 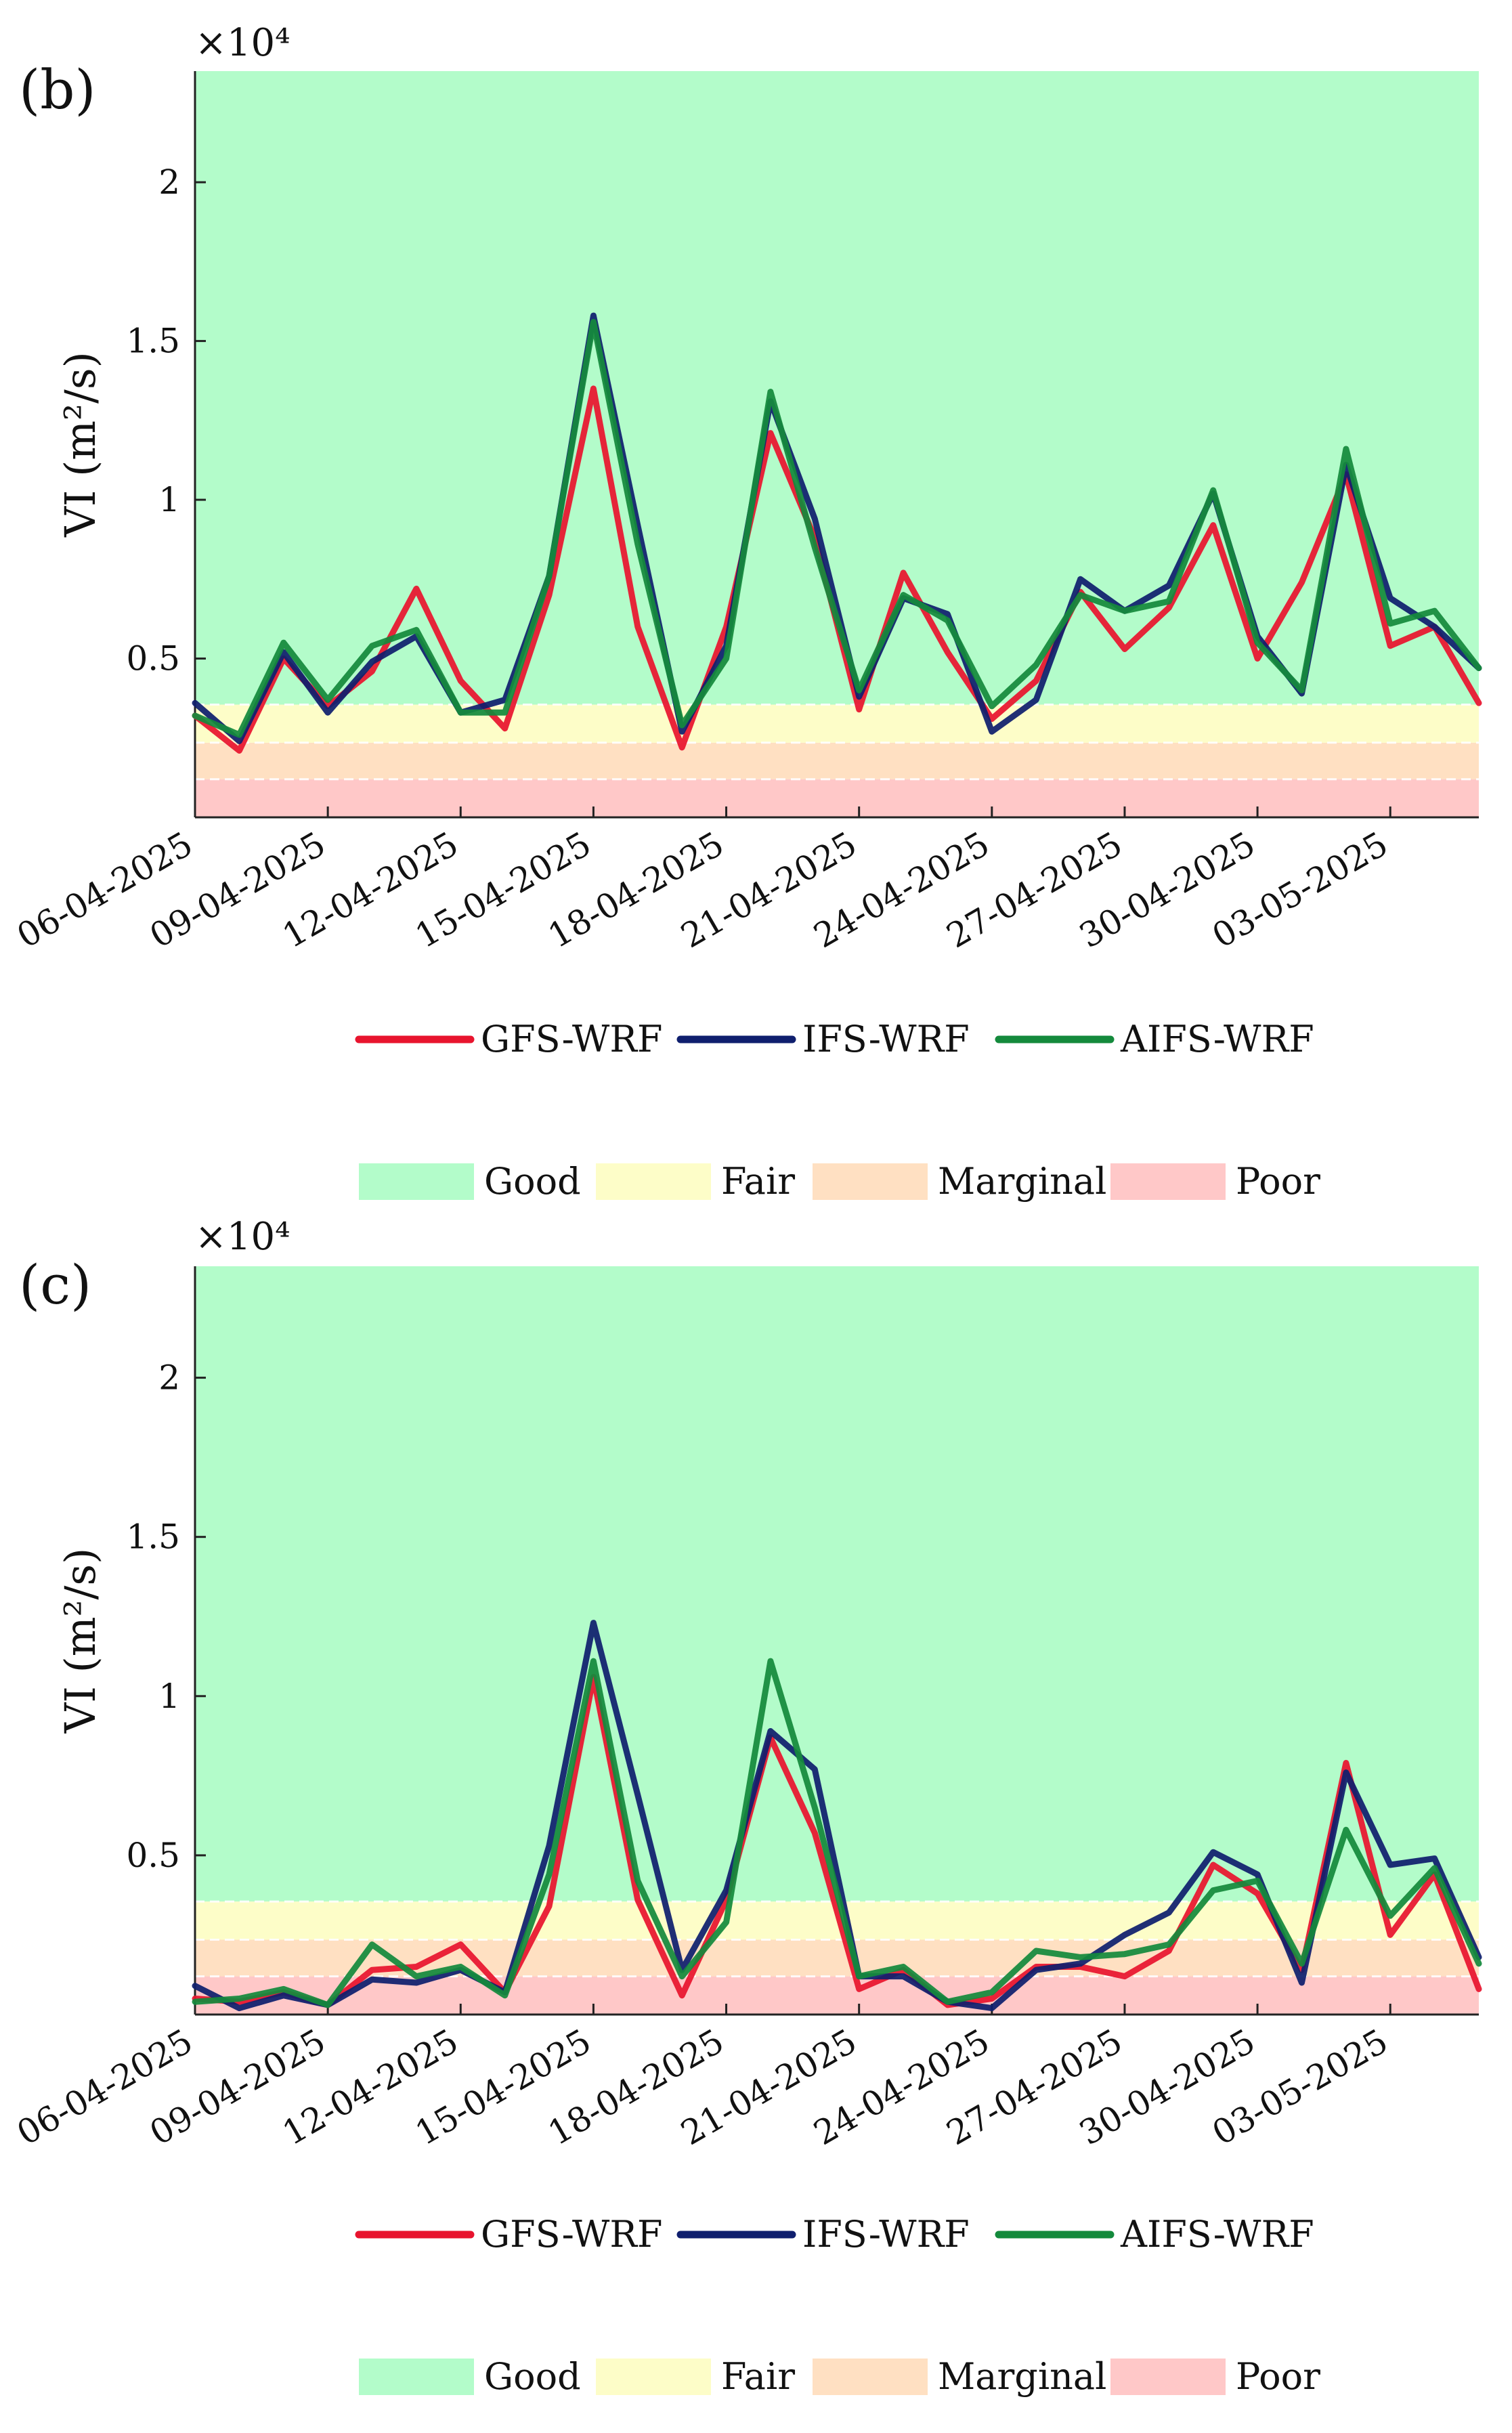 I want to click on panel-label: (b), so click(x=57, y=89).